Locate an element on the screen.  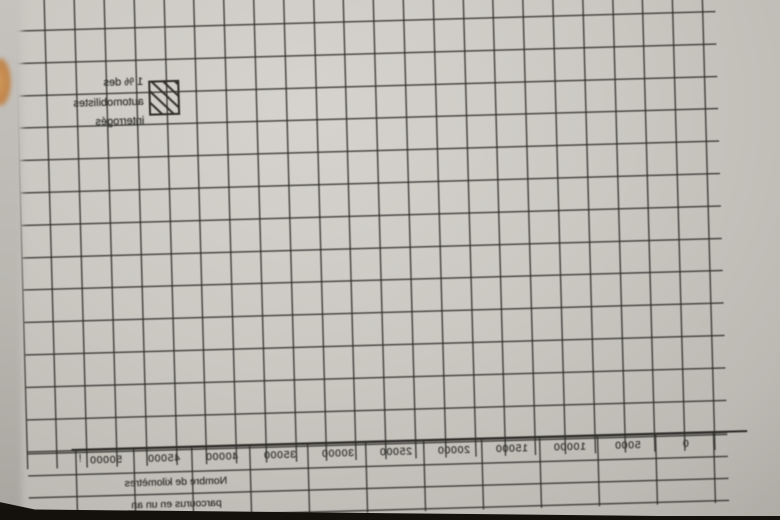
fingertip is located at coordinates (5, 82).